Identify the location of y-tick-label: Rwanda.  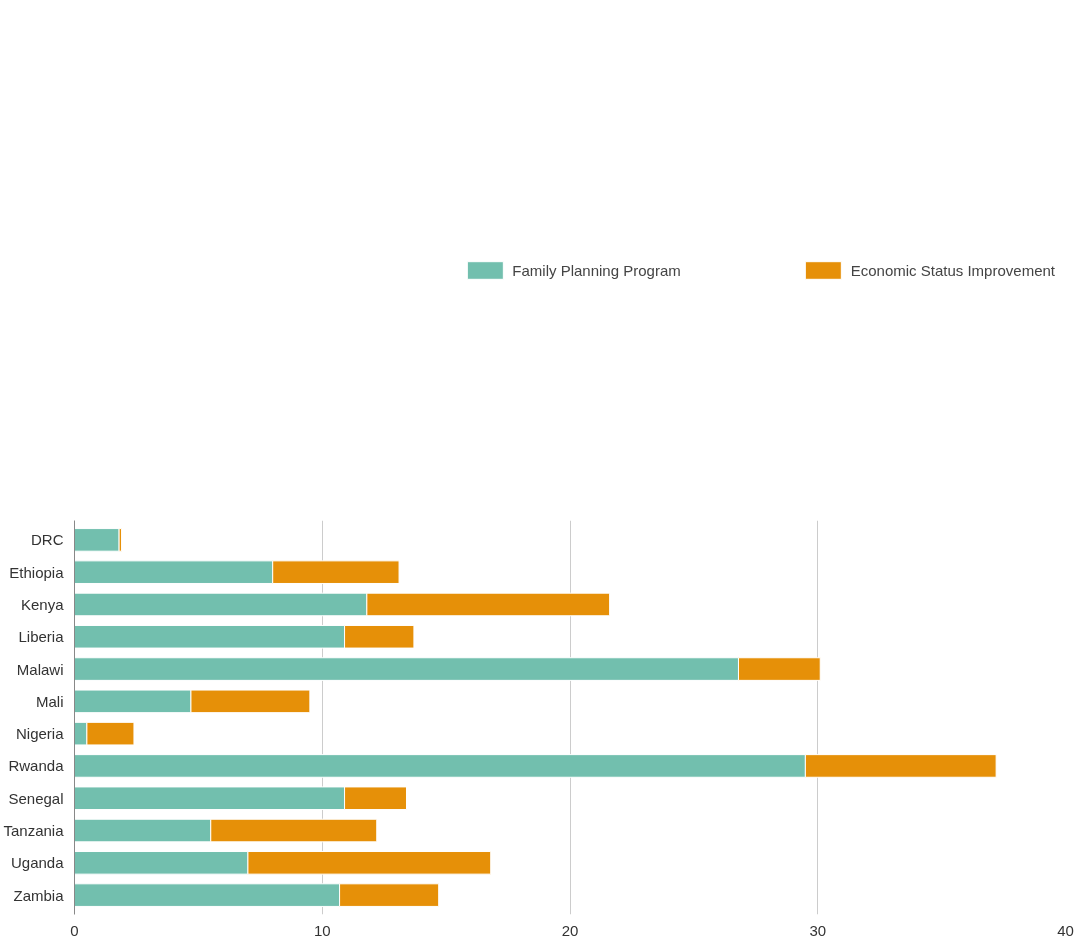
(36, 766).